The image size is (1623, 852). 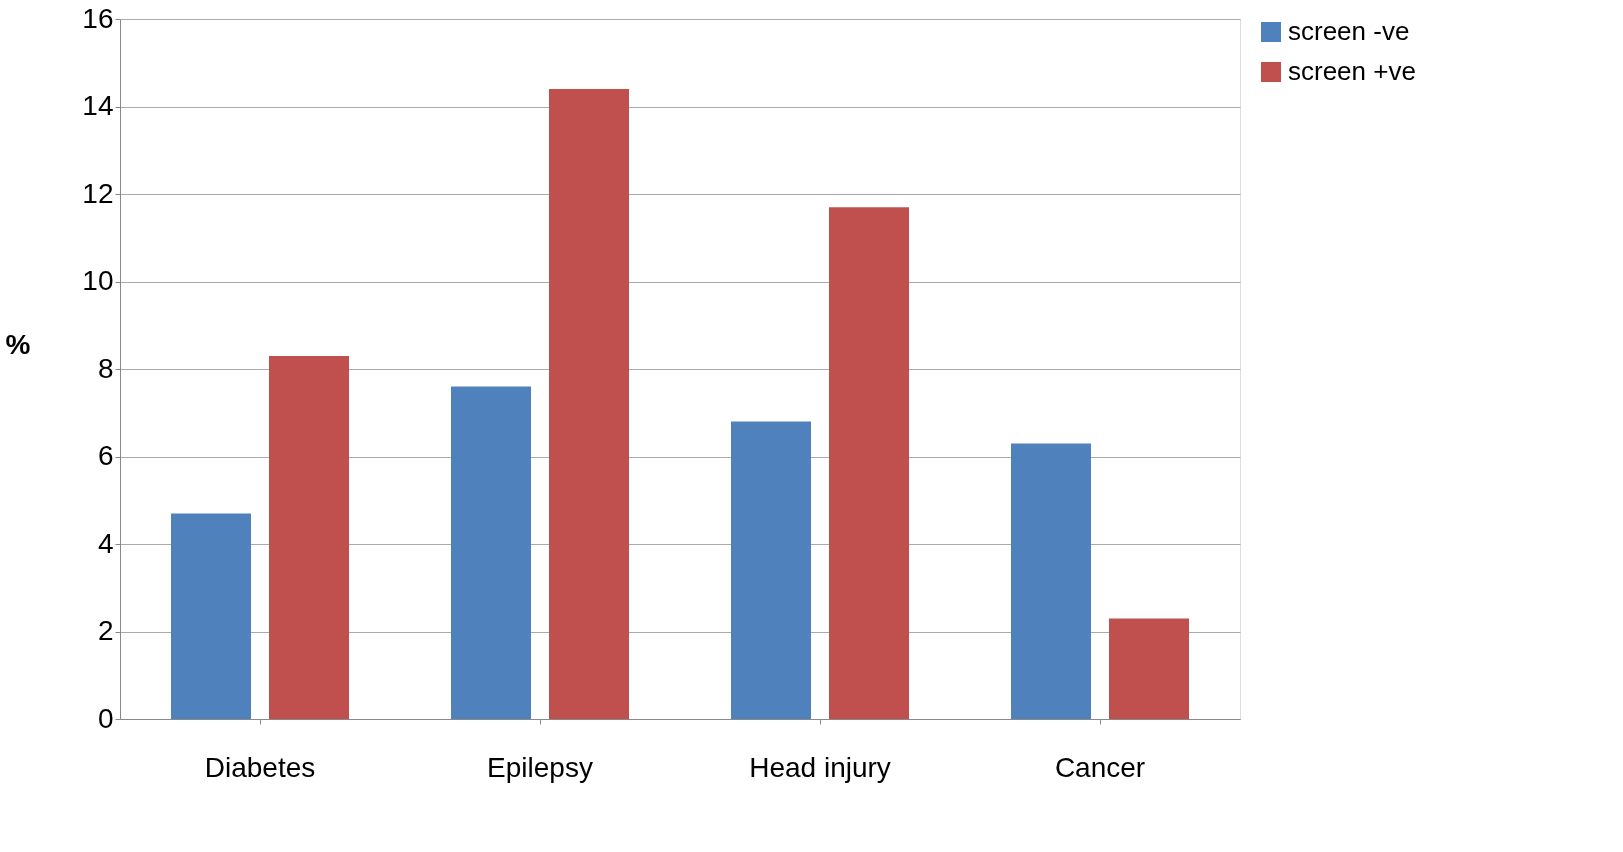 What do you see at coordinates (1100, 767) in the screenshot?
I see `x-tick-label: Cancer` at bounding box center [1100, 767].